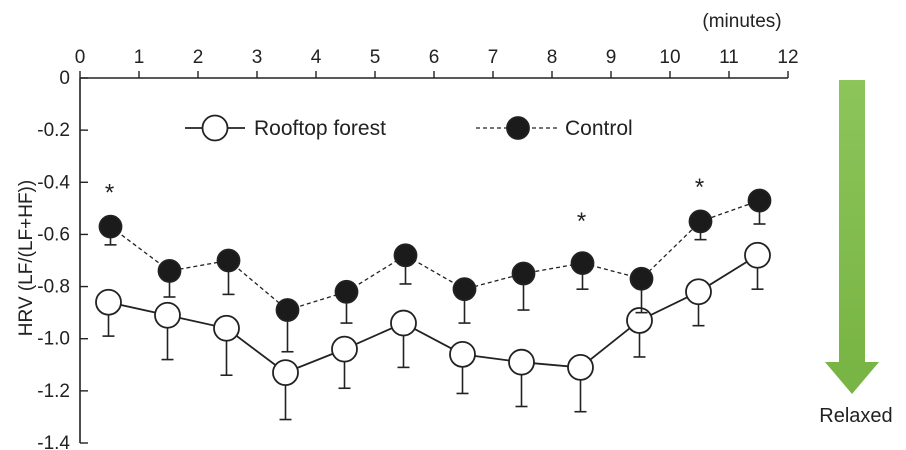  What do you see at coordinates (257, 57) in the screenshot?
I see `x-tick-label: 3` at bounding box center [257, 57].